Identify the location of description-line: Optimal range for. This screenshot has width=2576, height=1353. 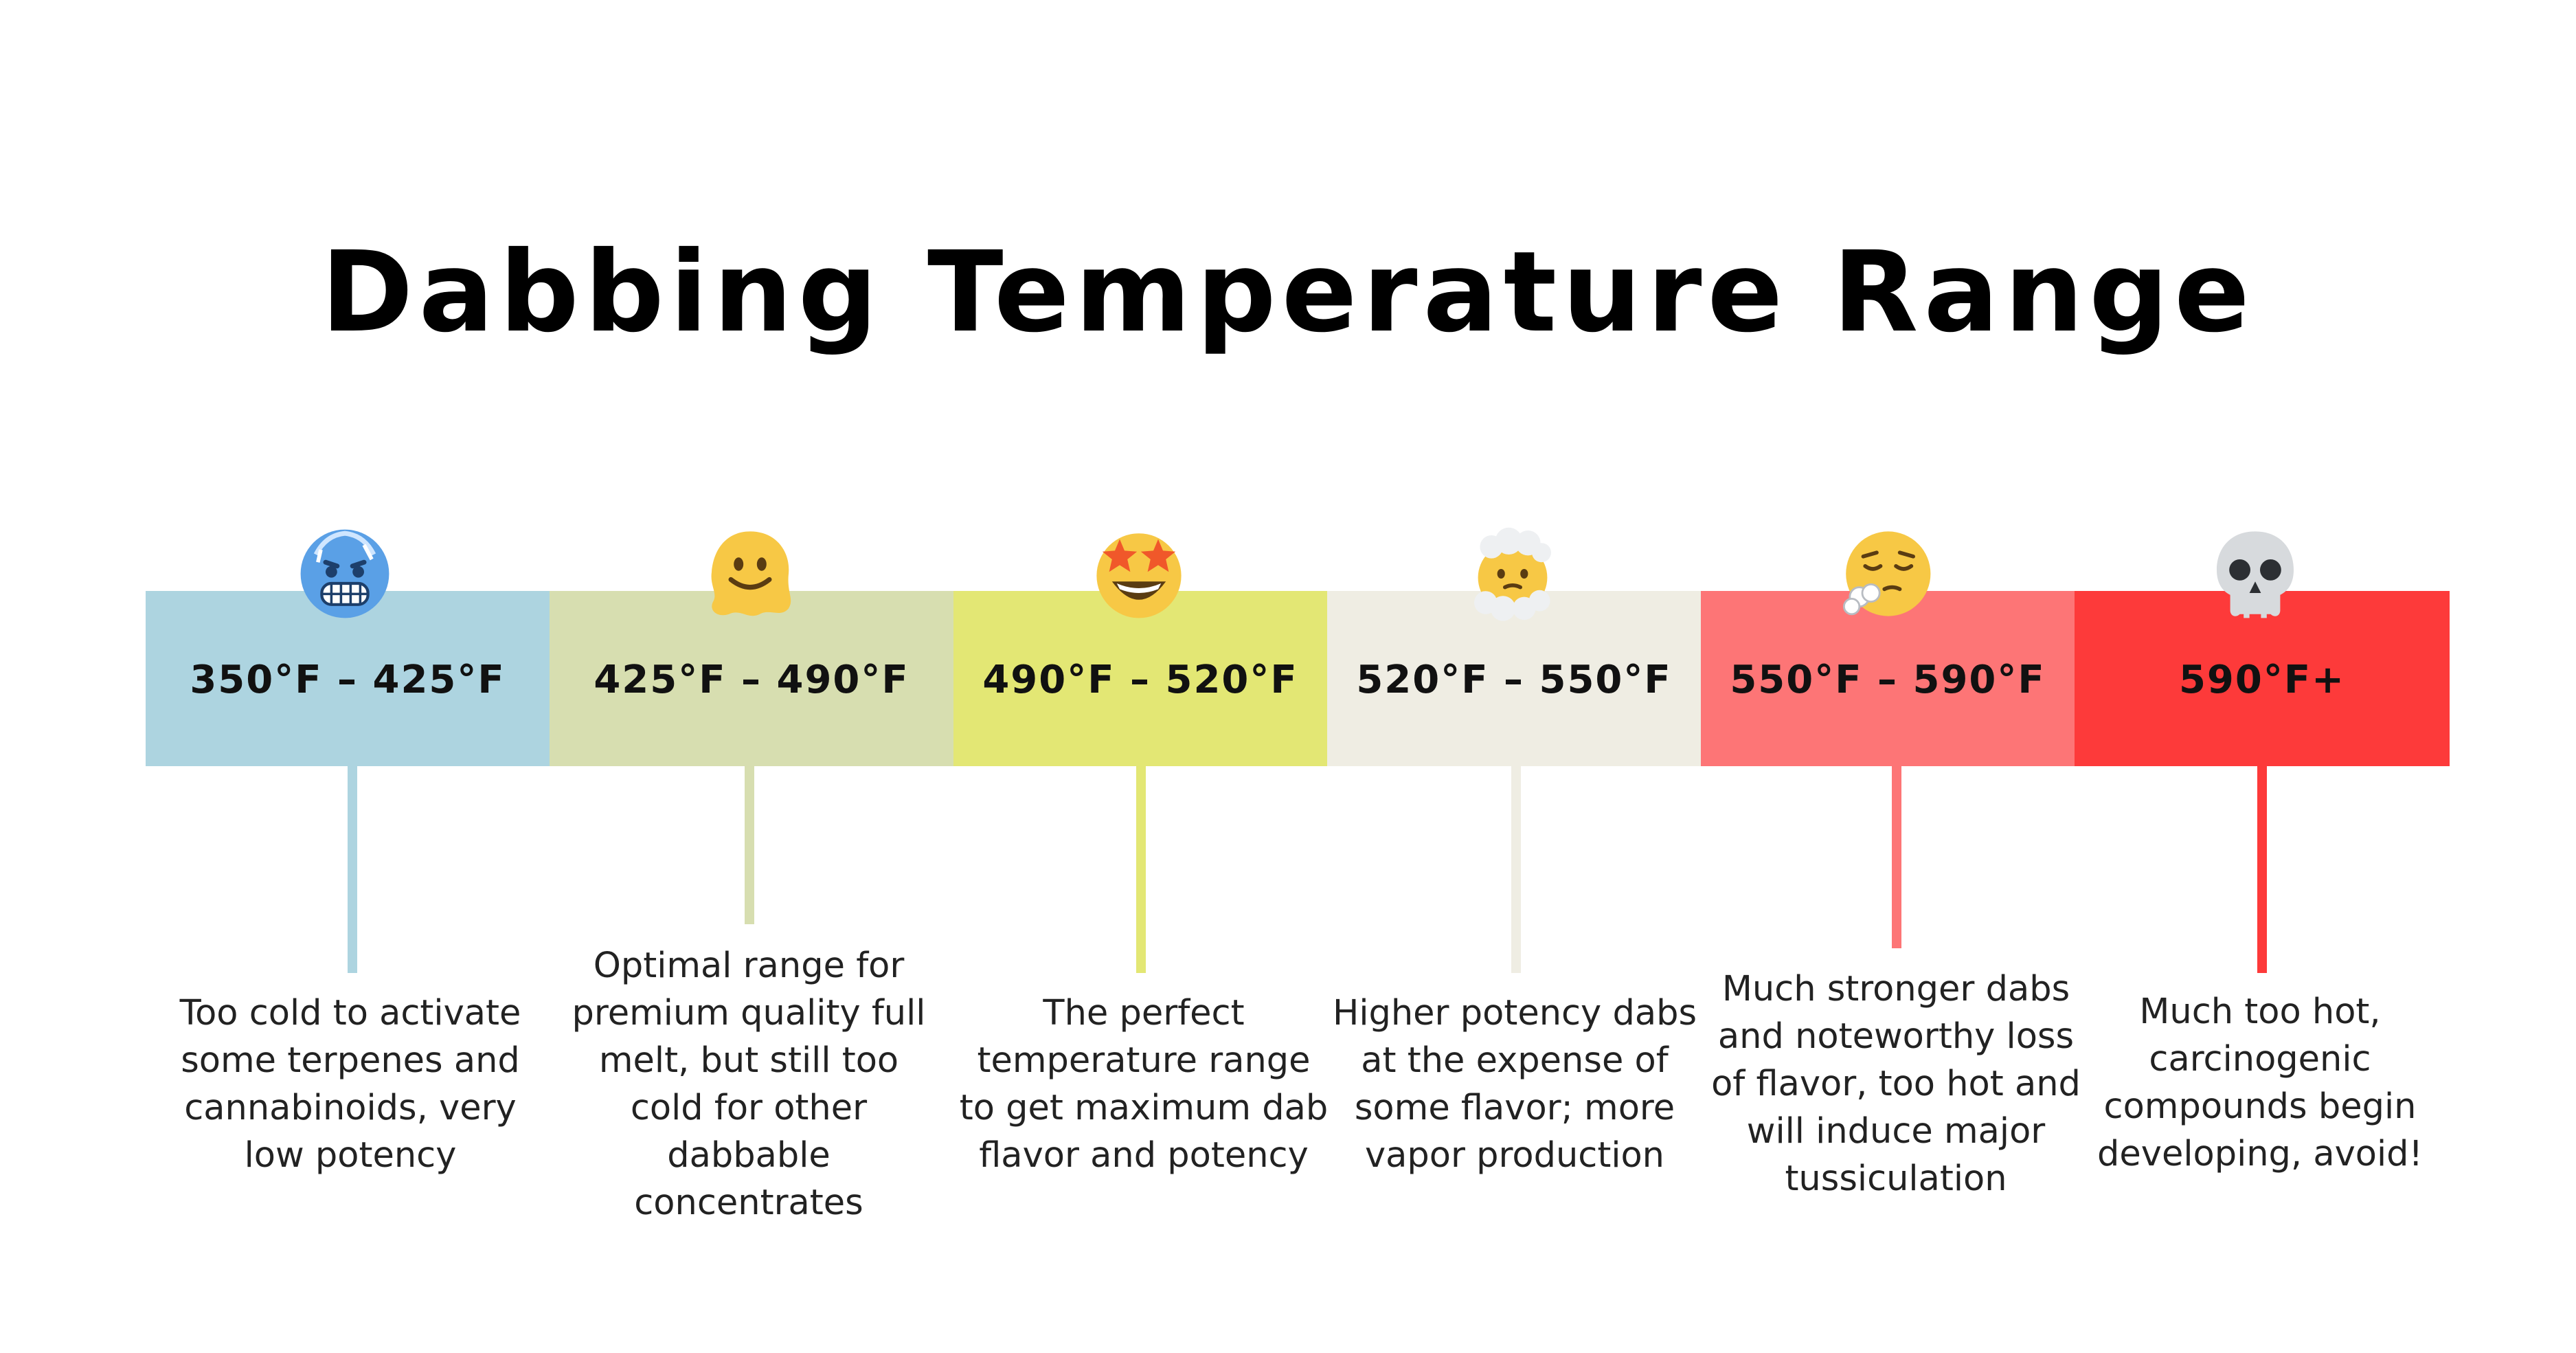
(749, 966).